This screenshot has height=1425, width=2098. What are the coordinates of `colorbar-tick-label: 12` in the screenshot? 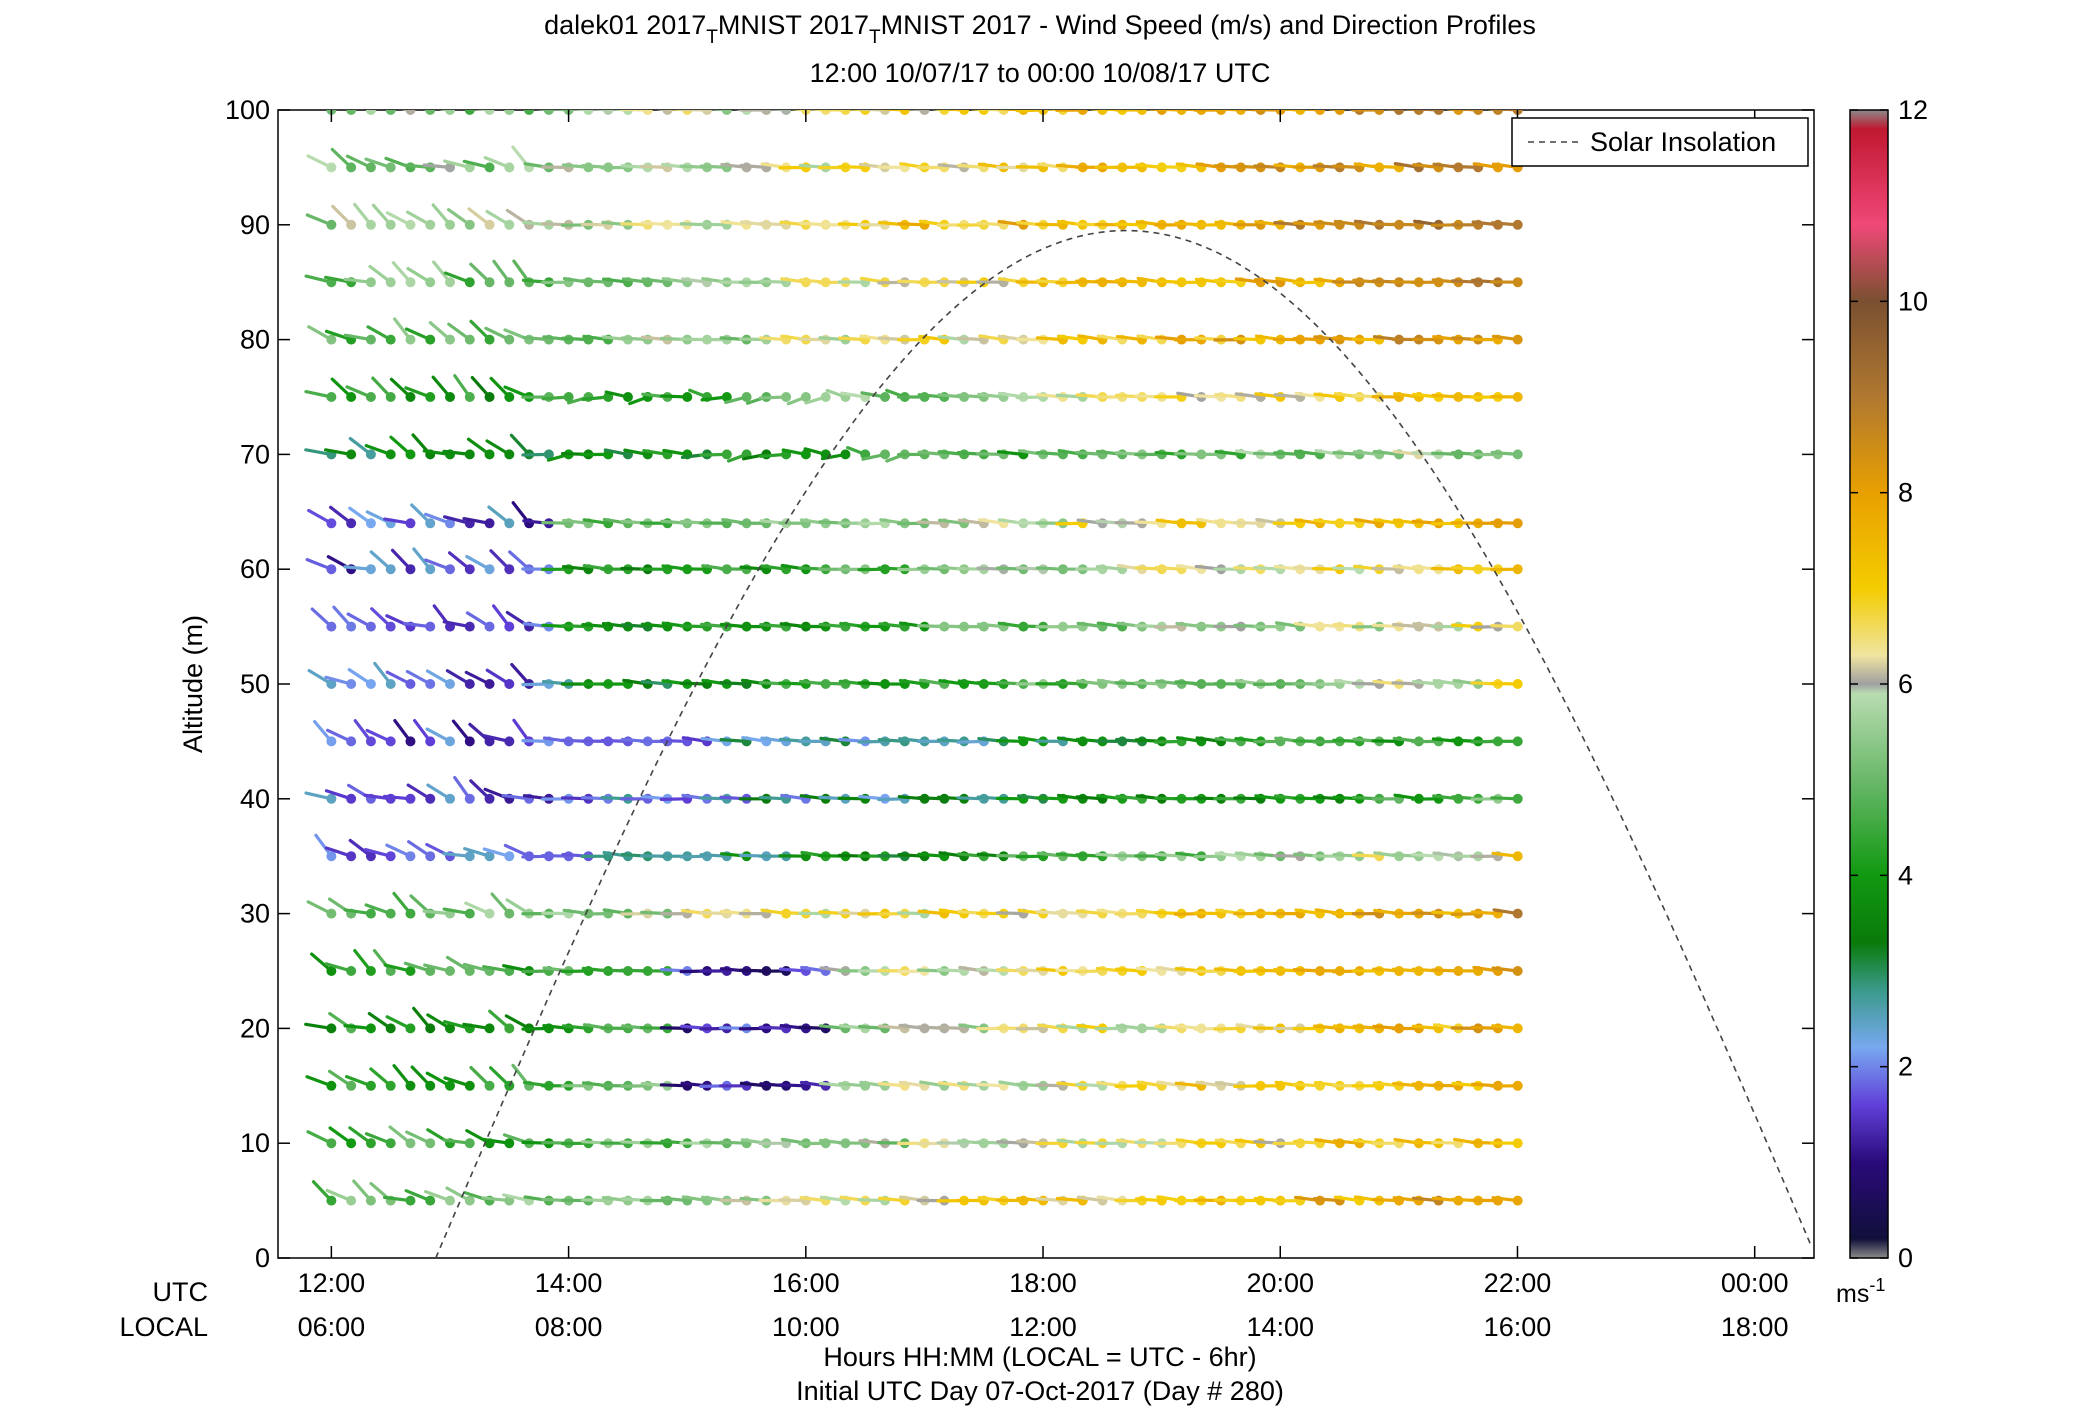 It's located at (1913, 110).